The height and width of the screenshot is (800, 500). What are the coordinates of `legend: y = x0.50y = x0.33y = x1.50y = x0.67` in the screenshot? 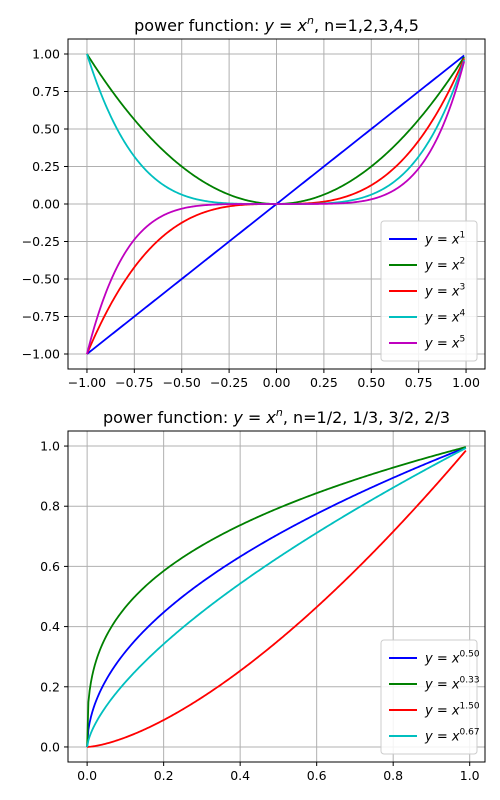 It's located at (430, 697).